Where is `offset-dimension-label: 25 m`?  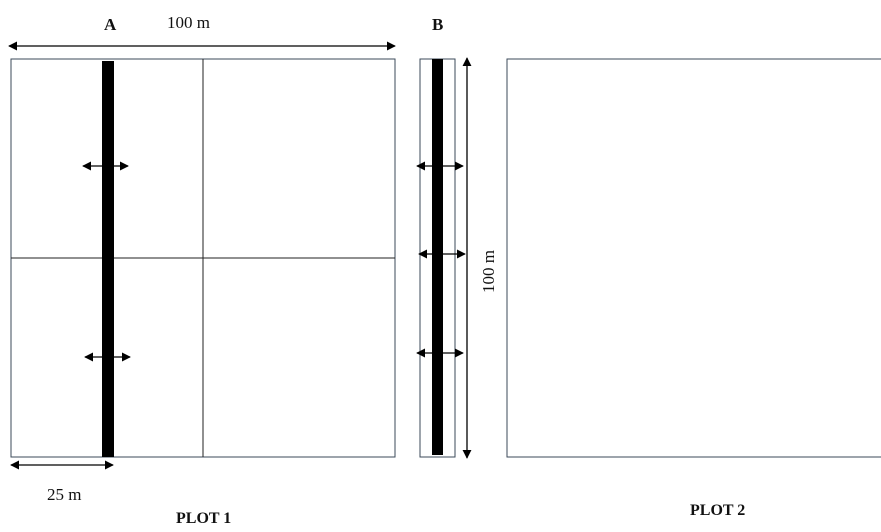
offset-dimension-label: 25 m is located at coordinates (64, 494).